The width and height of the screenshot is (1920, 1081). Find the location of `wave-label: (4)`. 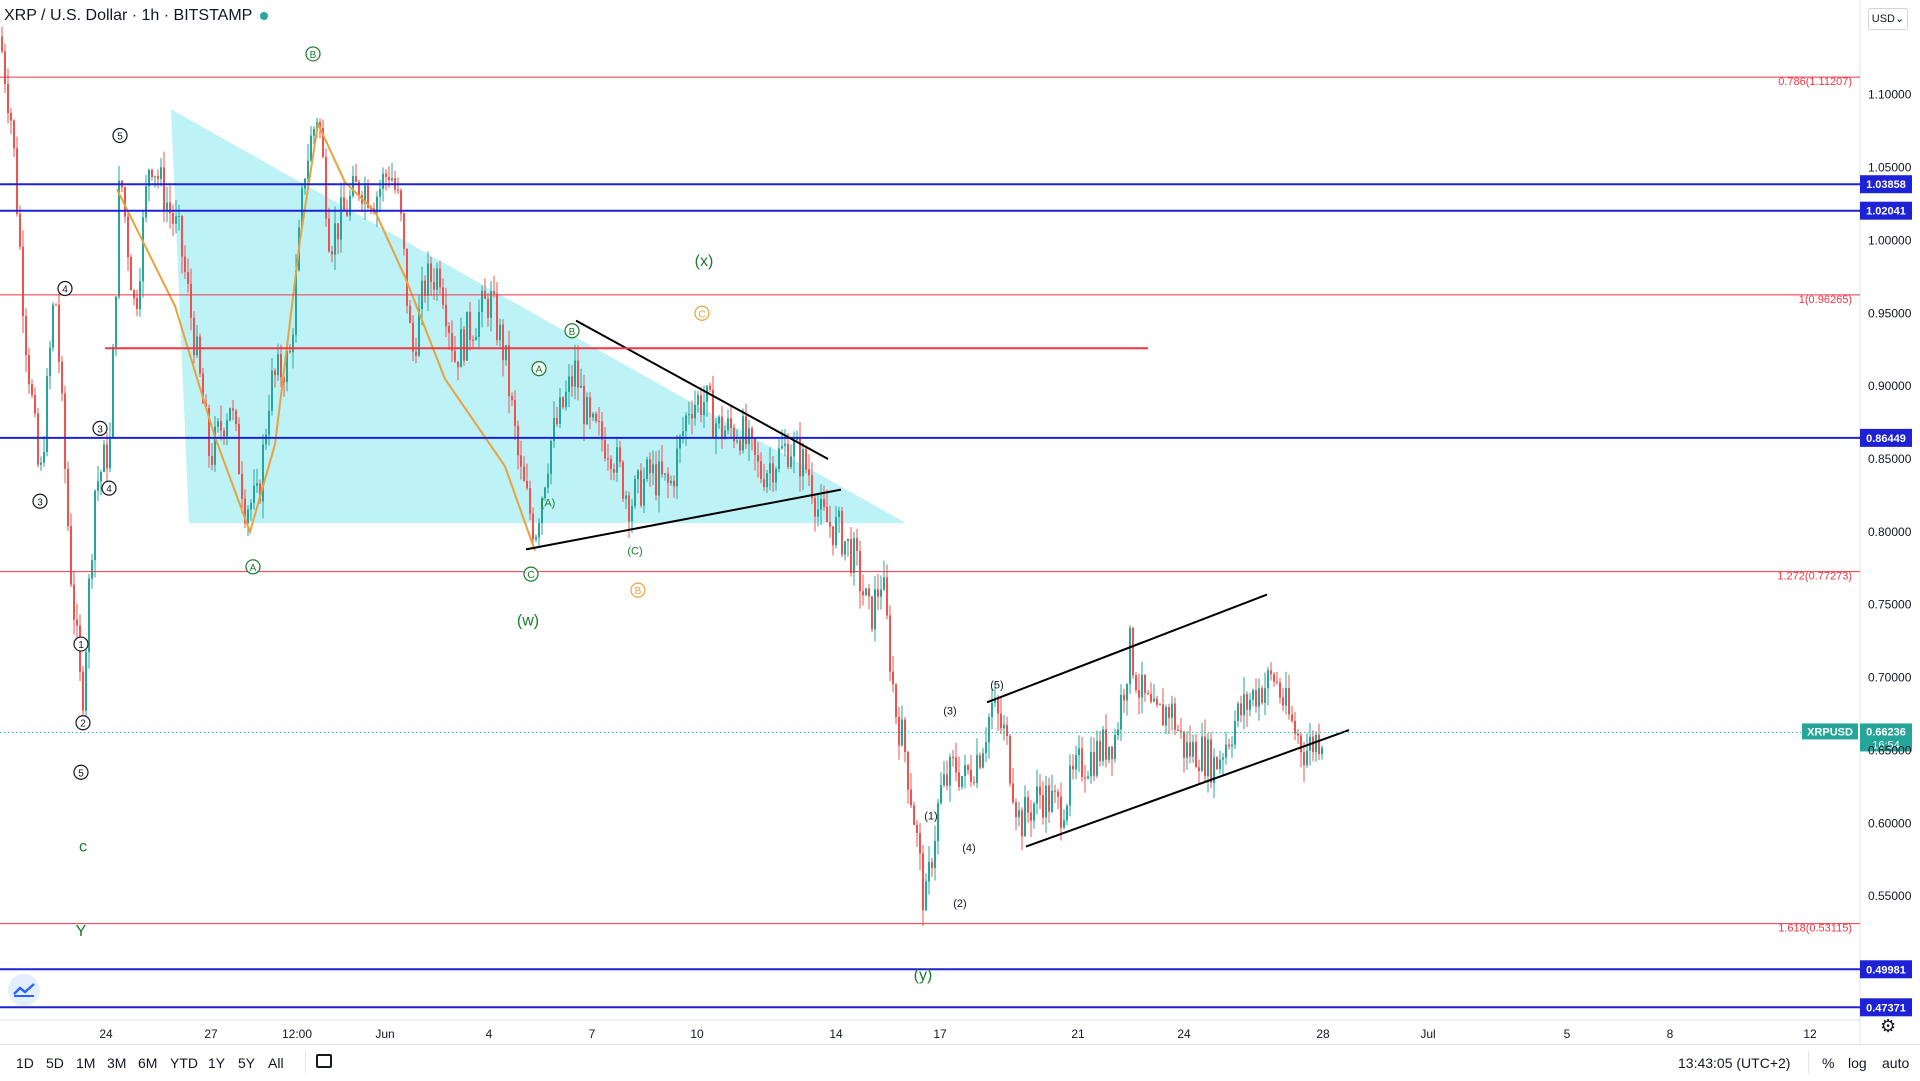

wave-label: (4) is located at coordinates (968, 849).